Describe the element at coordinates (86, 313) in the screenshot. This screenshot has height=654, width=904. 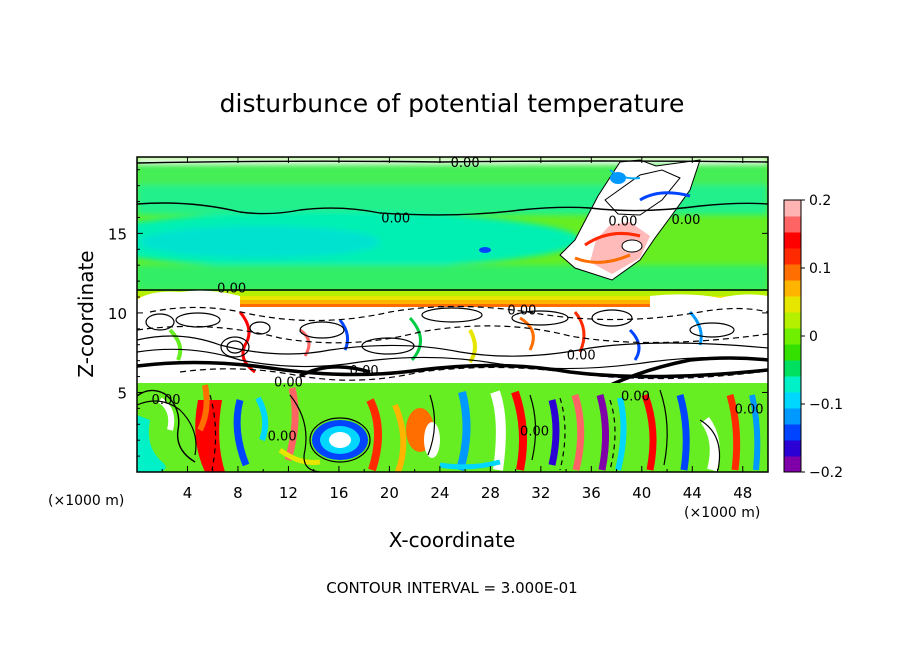
I see `y-axis-title: Z-coordinate` at that location.